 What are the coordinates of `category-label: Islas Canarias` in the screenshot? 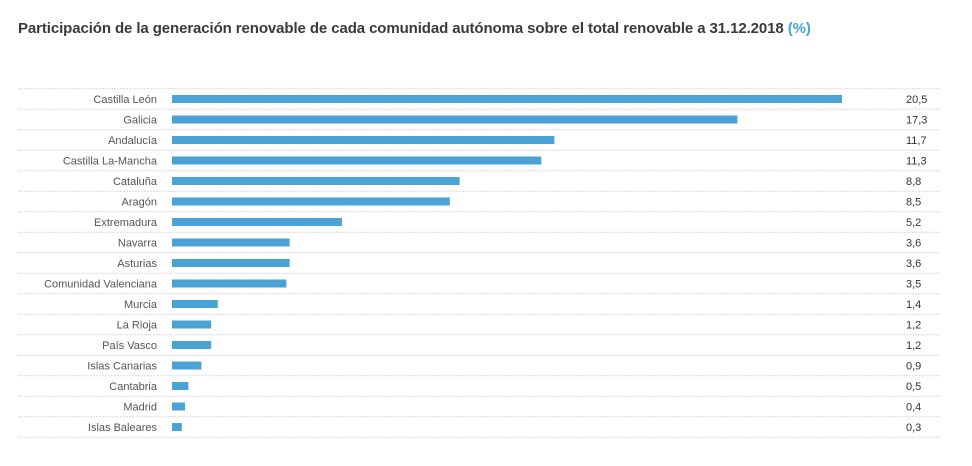 It's located at (122, 367).